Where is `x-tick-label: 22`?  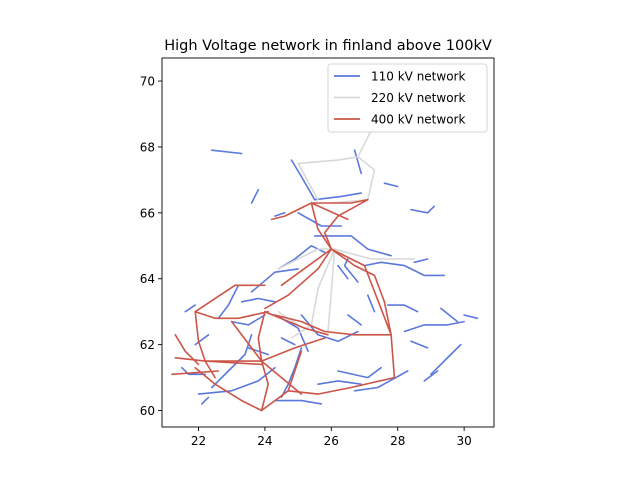
x-tick-label: 22 is located at coordinates (198, 441).